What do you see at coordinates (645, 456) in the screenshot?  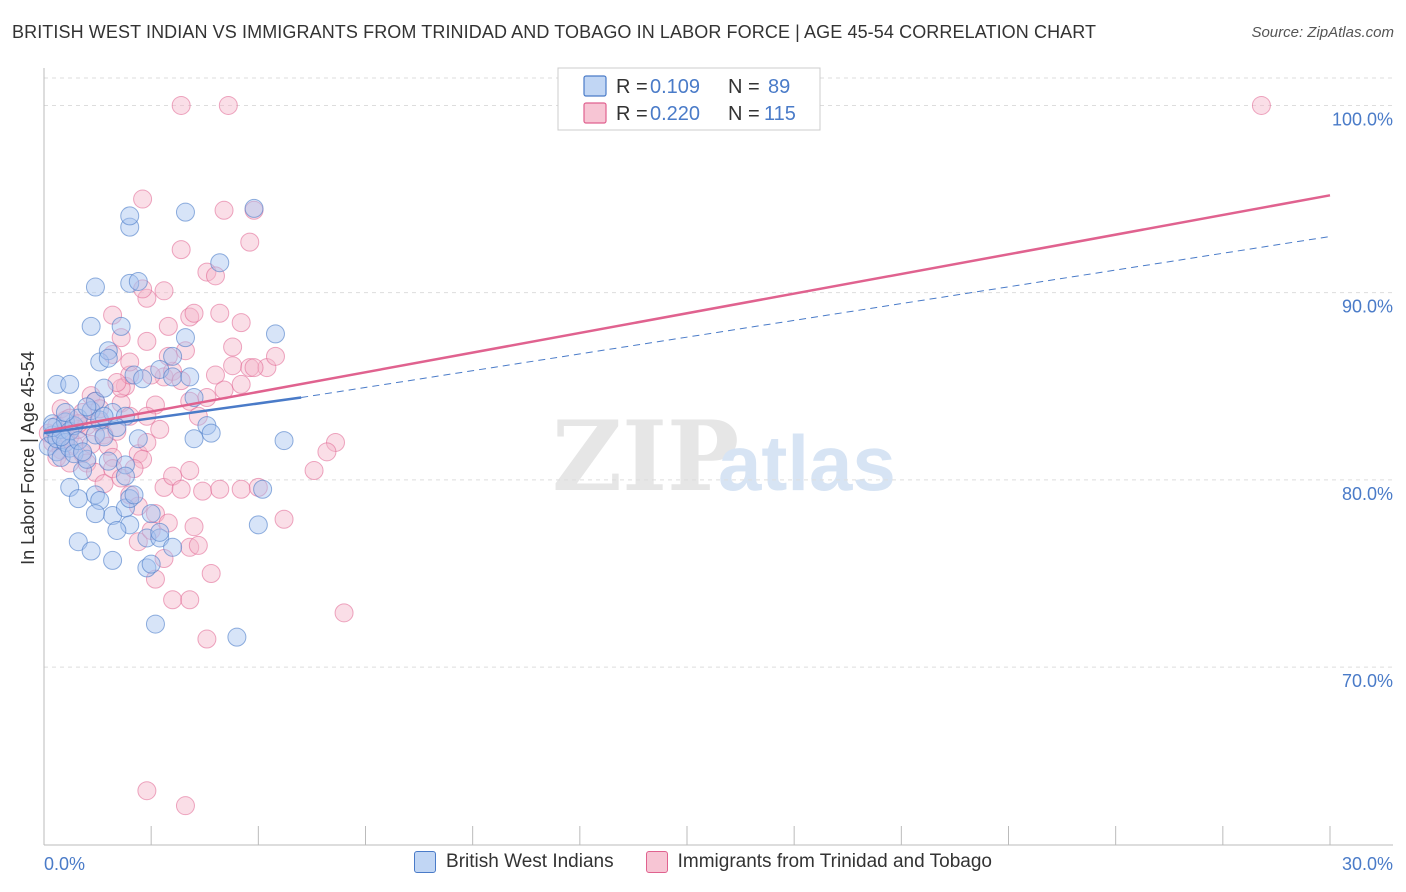 I see `watermark-zip: ZIP` at bounding box center [645, 456].